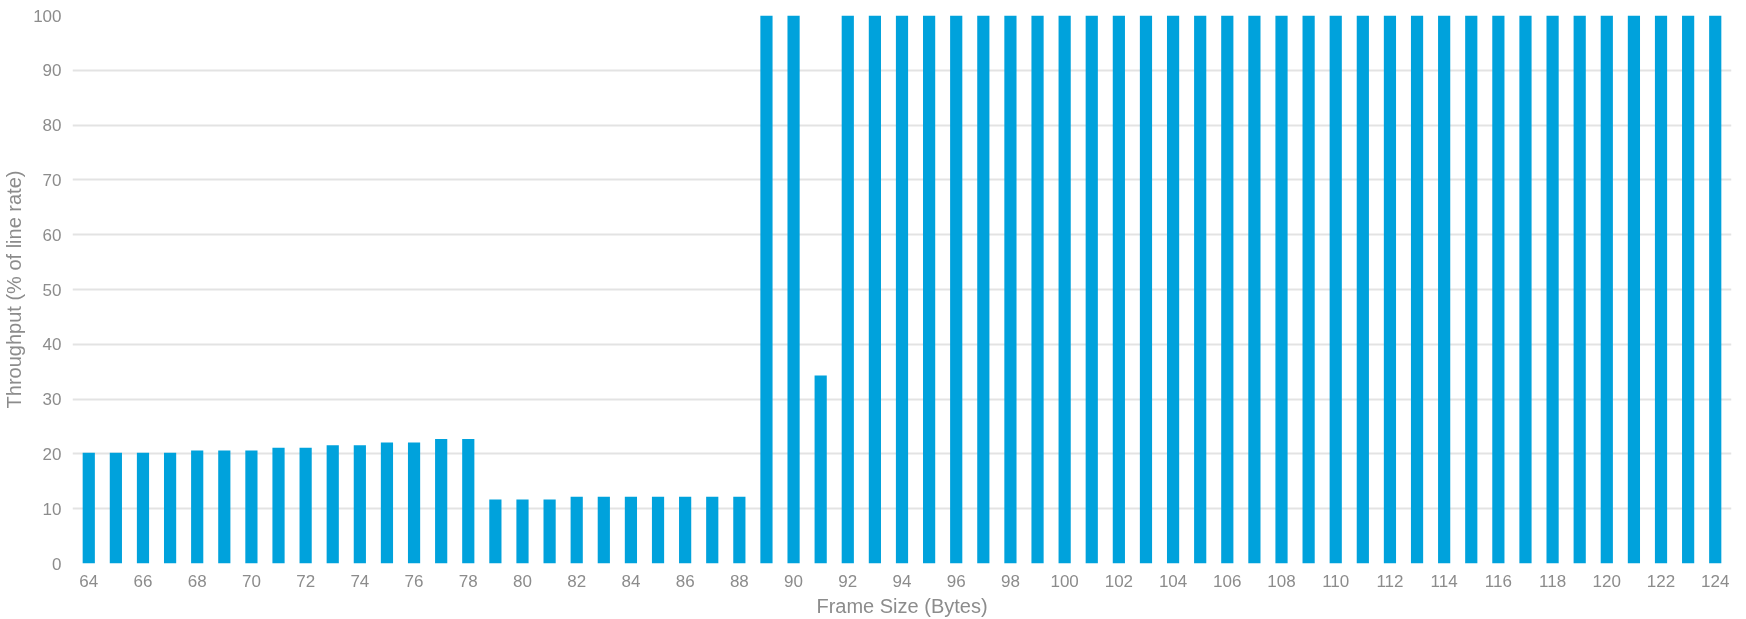  Describe the element at coordinates (1281, 581) in the screenshot. I see `x-tick-label: 108` at that location.